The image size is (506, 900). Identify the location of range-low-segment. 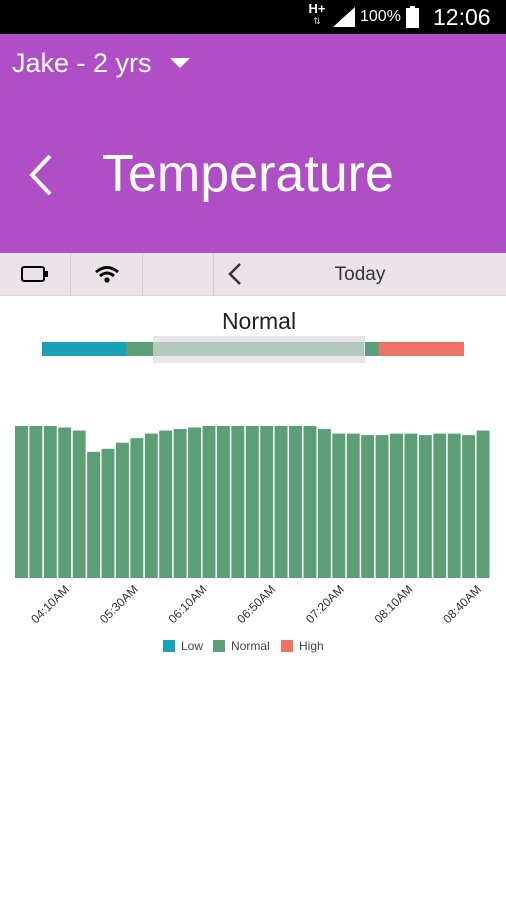
(84, 349).